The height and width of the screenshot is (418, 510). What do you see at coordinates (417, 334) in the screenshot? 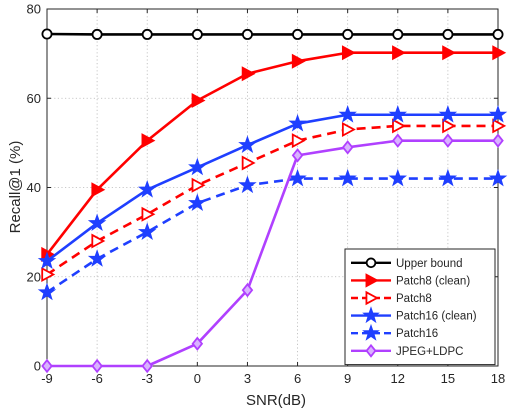
I see `legend-label: Patch16` at bounding box center [417, 334].